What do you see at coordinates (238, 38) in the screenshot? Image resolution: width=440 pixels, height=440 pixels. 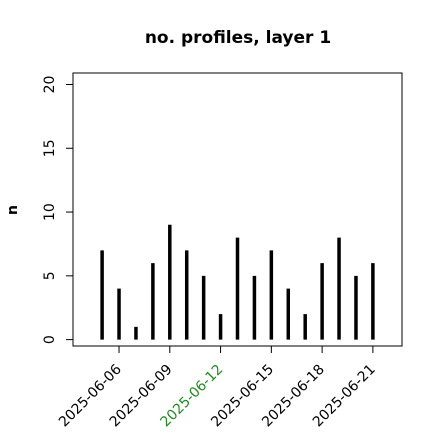 I see `chart-title: no. profiles, layer 1` at bounding box center [238, 38].